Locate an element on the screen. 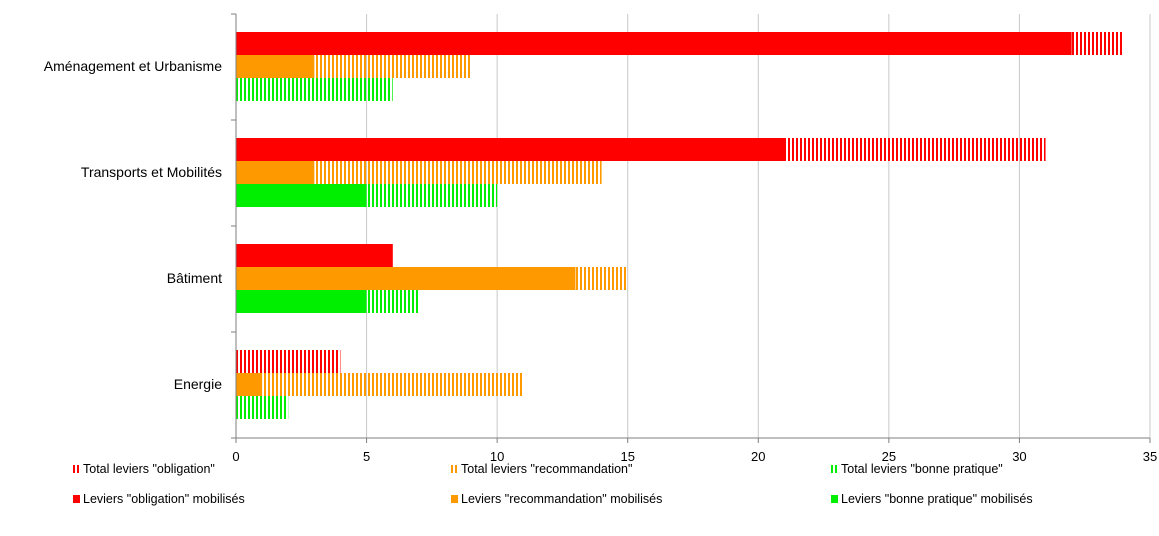 The width and height of the screenshot is (1159, 536). x-tick-label: 35 is located at coordinates (1150, 456).